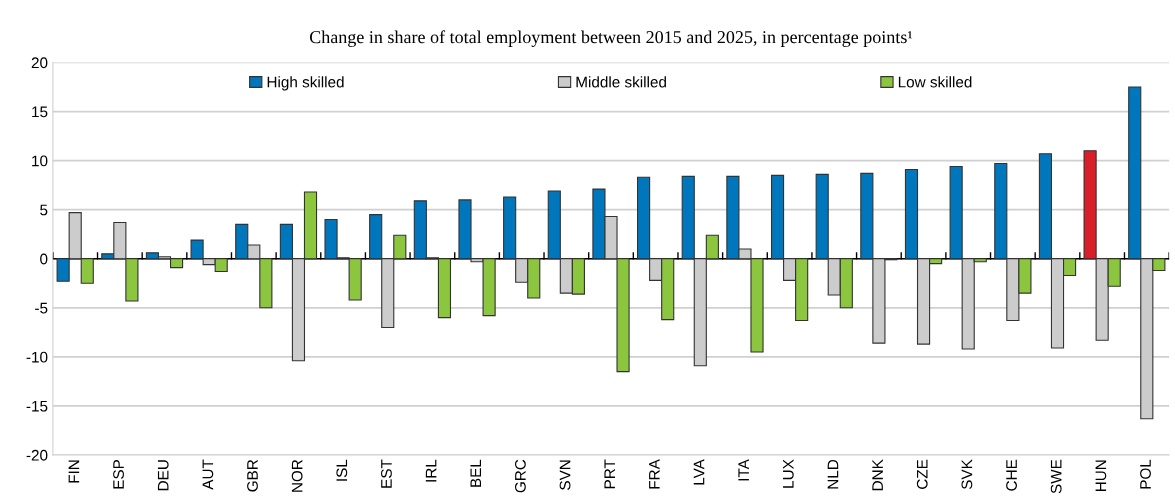 The height and width of the screenshot is (500, 1175). What do you see at coordinates (342, 470) in the screenshot?
I see `x-tick-label: ISL` at bounding box center [342, 470].